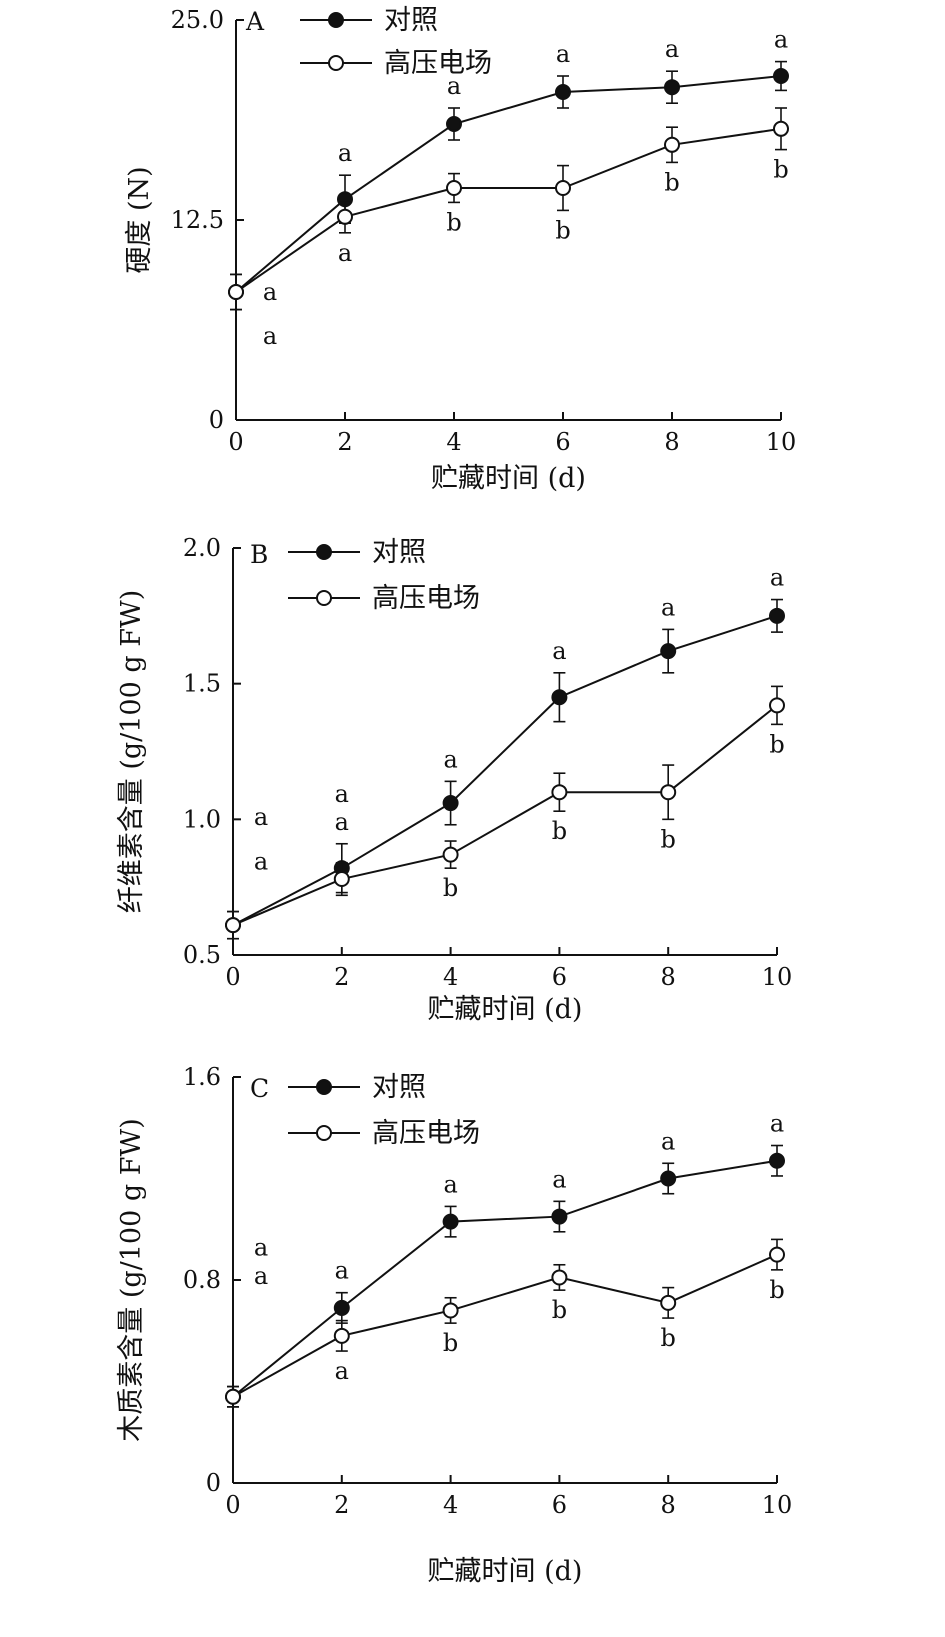  Describe the element at coordinates (508, 478) in the screenshot. I see `x-axis-title: 贮藏时间 (d)` at that location.